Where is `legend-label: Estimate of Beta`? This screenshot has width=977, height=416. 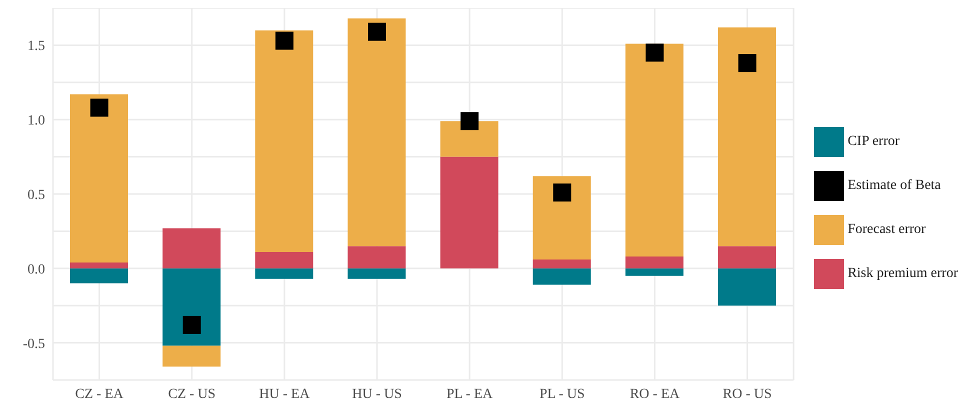
legend-label: Estimate of Beta is located at coordinates (894, 185).